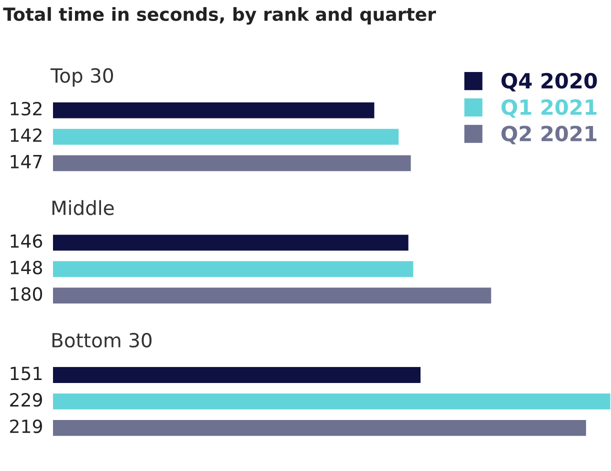 The image size is (611, 471). I want to click on data-label: 142, so click(26, 135).